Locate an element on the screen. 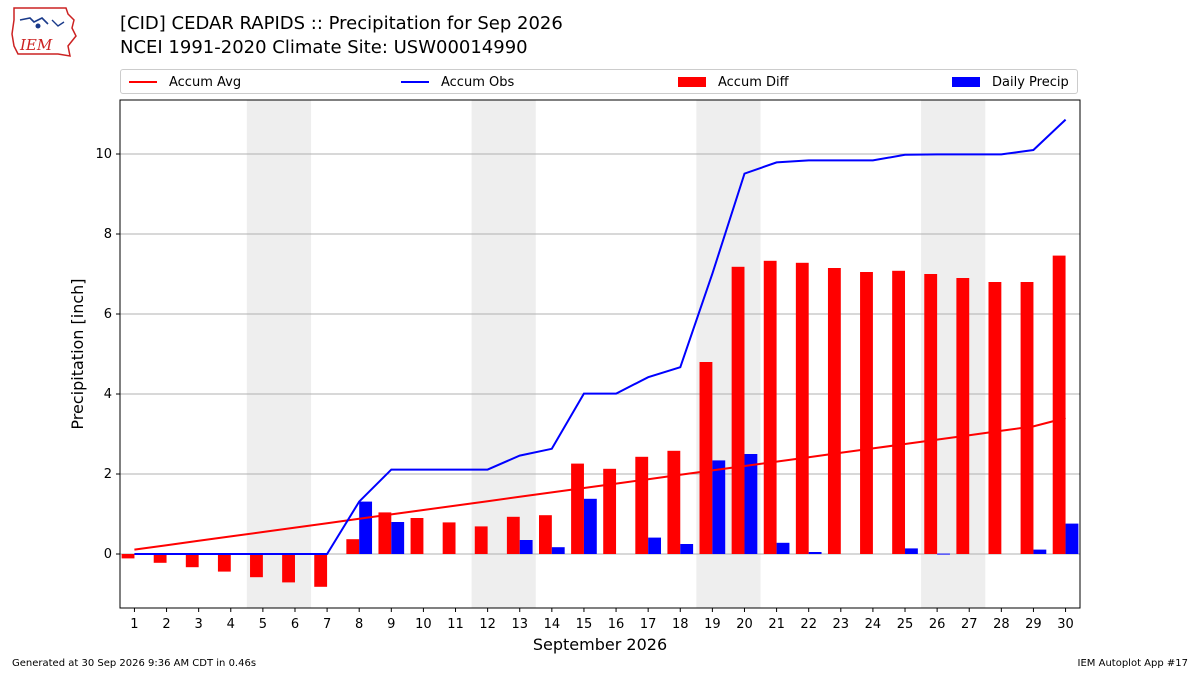  x-tick-label-1: 1 is located at coordinates (134, 624).